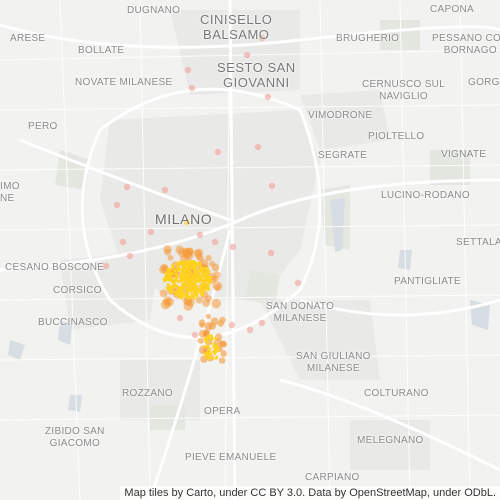 The image size is (500, 500). What do you see at coordinates (154, 10) in the screenshot?
I see `place-dugnano: DUGNANO` at bounding box center [154, 10].